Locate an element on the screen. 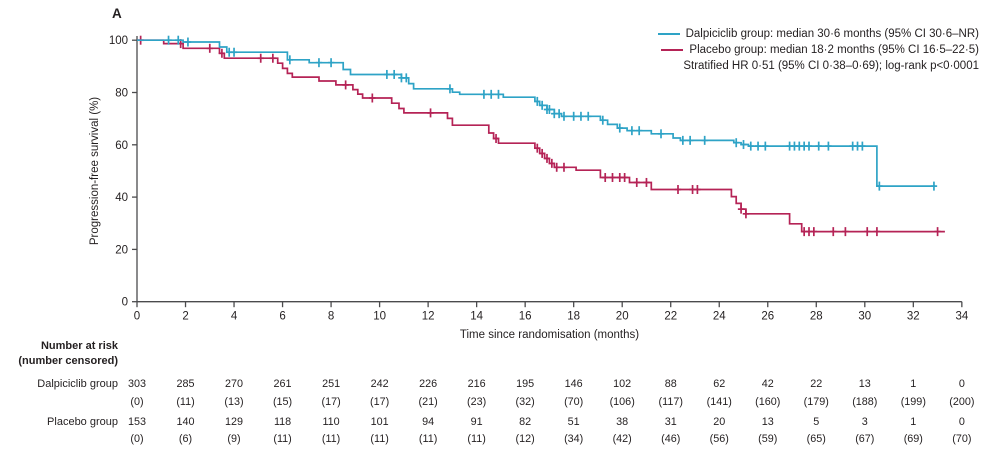  risk-value: 153 is located at coordinates (136, 422).